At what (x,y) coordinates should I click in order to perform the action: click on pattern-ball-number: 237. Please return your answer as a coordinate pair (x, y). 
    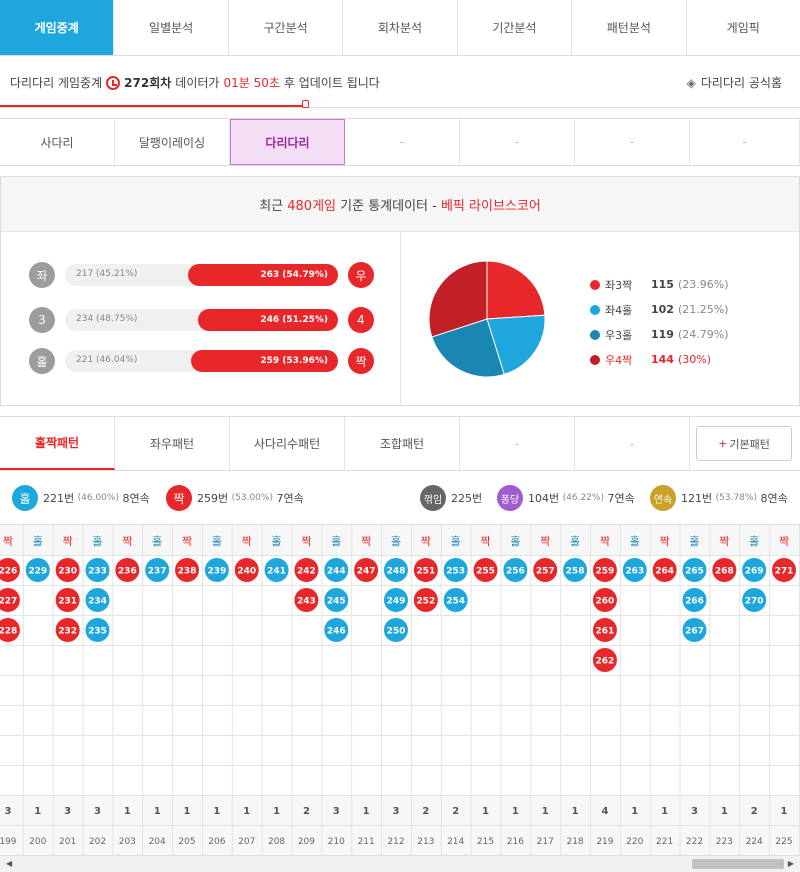
    Looking at the image, I should click on (157, 572).